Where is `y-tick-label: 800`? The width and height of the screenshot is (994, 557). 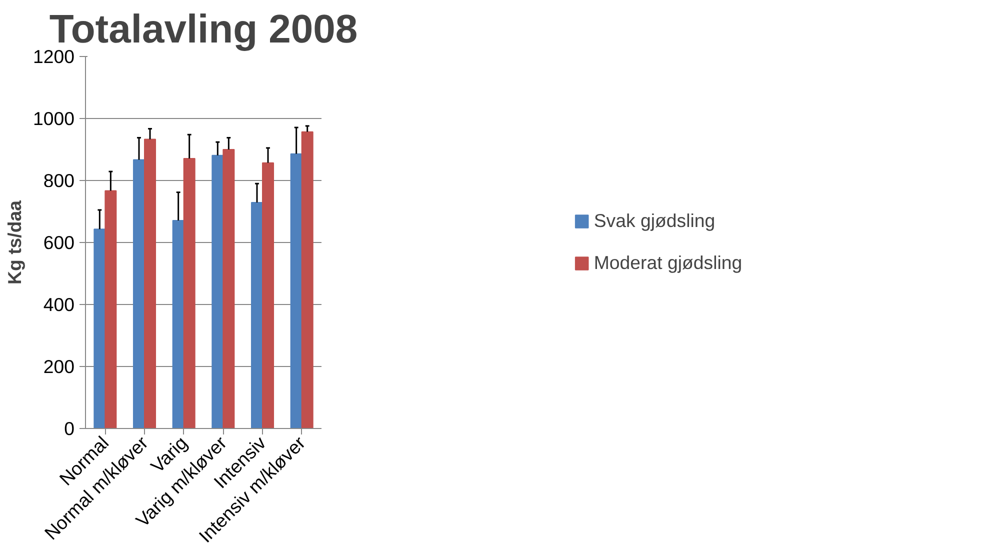 y-tick-label: 800 is located at coordinates (59, 180).